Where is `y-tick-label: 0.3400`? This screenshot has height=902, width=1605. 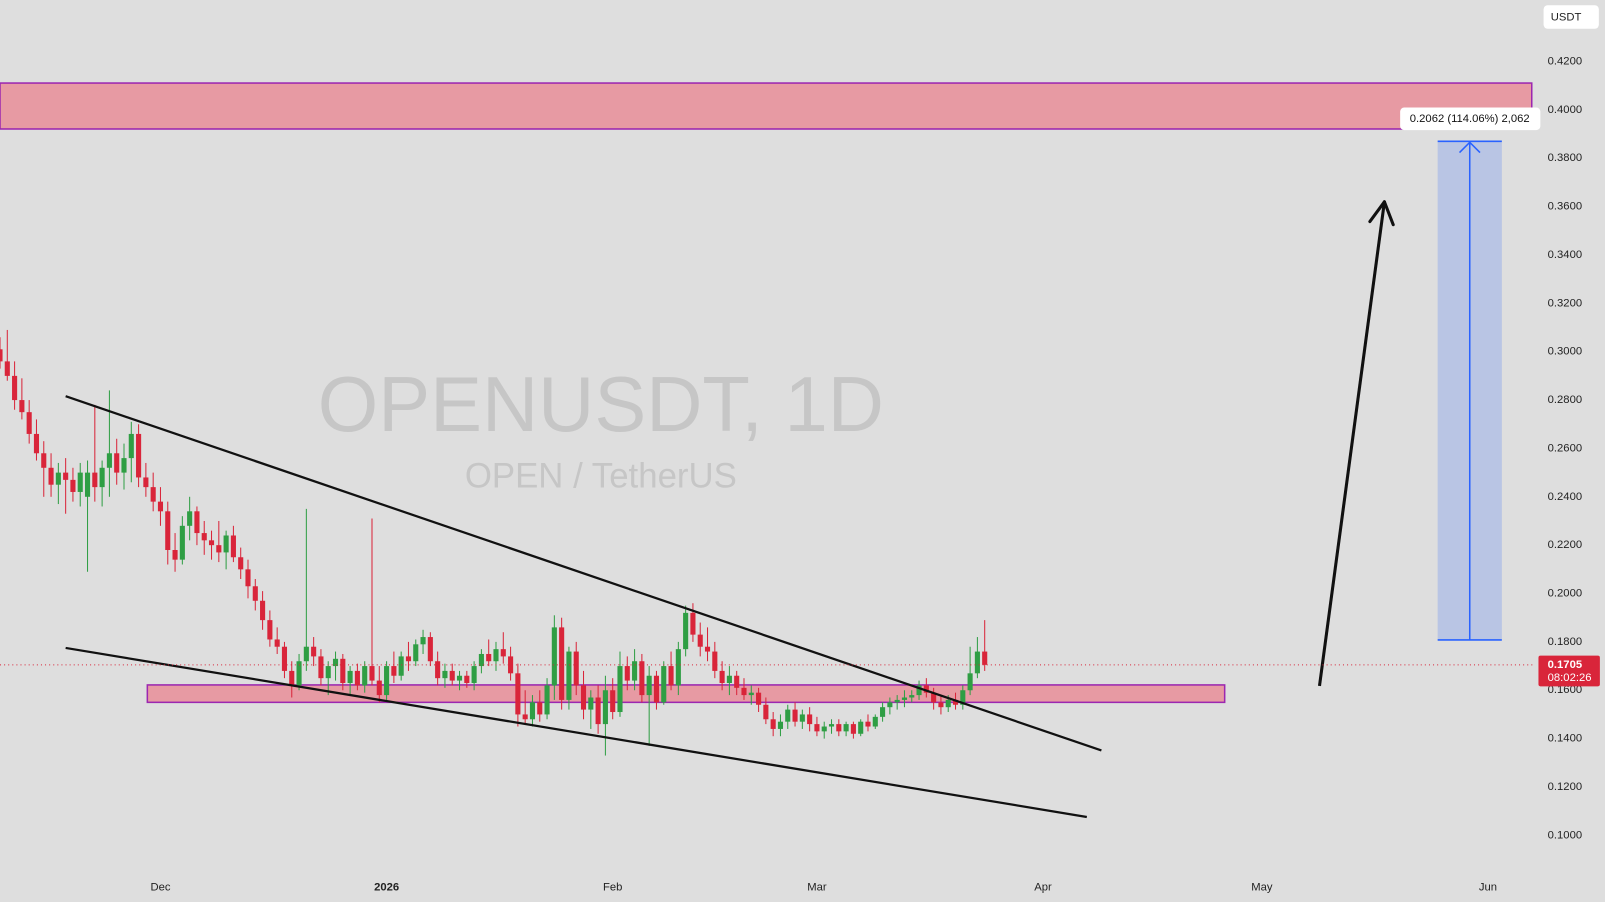 y-tick-label: 0.3400 is located at coordinates (1565, 255).